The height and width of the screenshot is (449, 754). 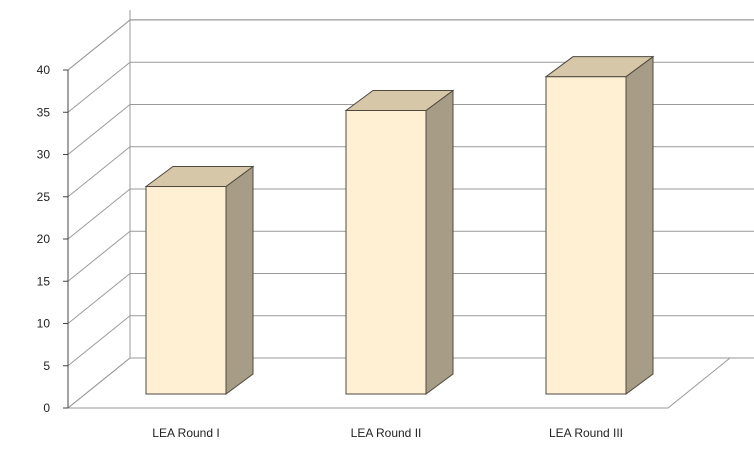 I want to click on x-category-label: LEA Round III, so click(x=586, y=433).